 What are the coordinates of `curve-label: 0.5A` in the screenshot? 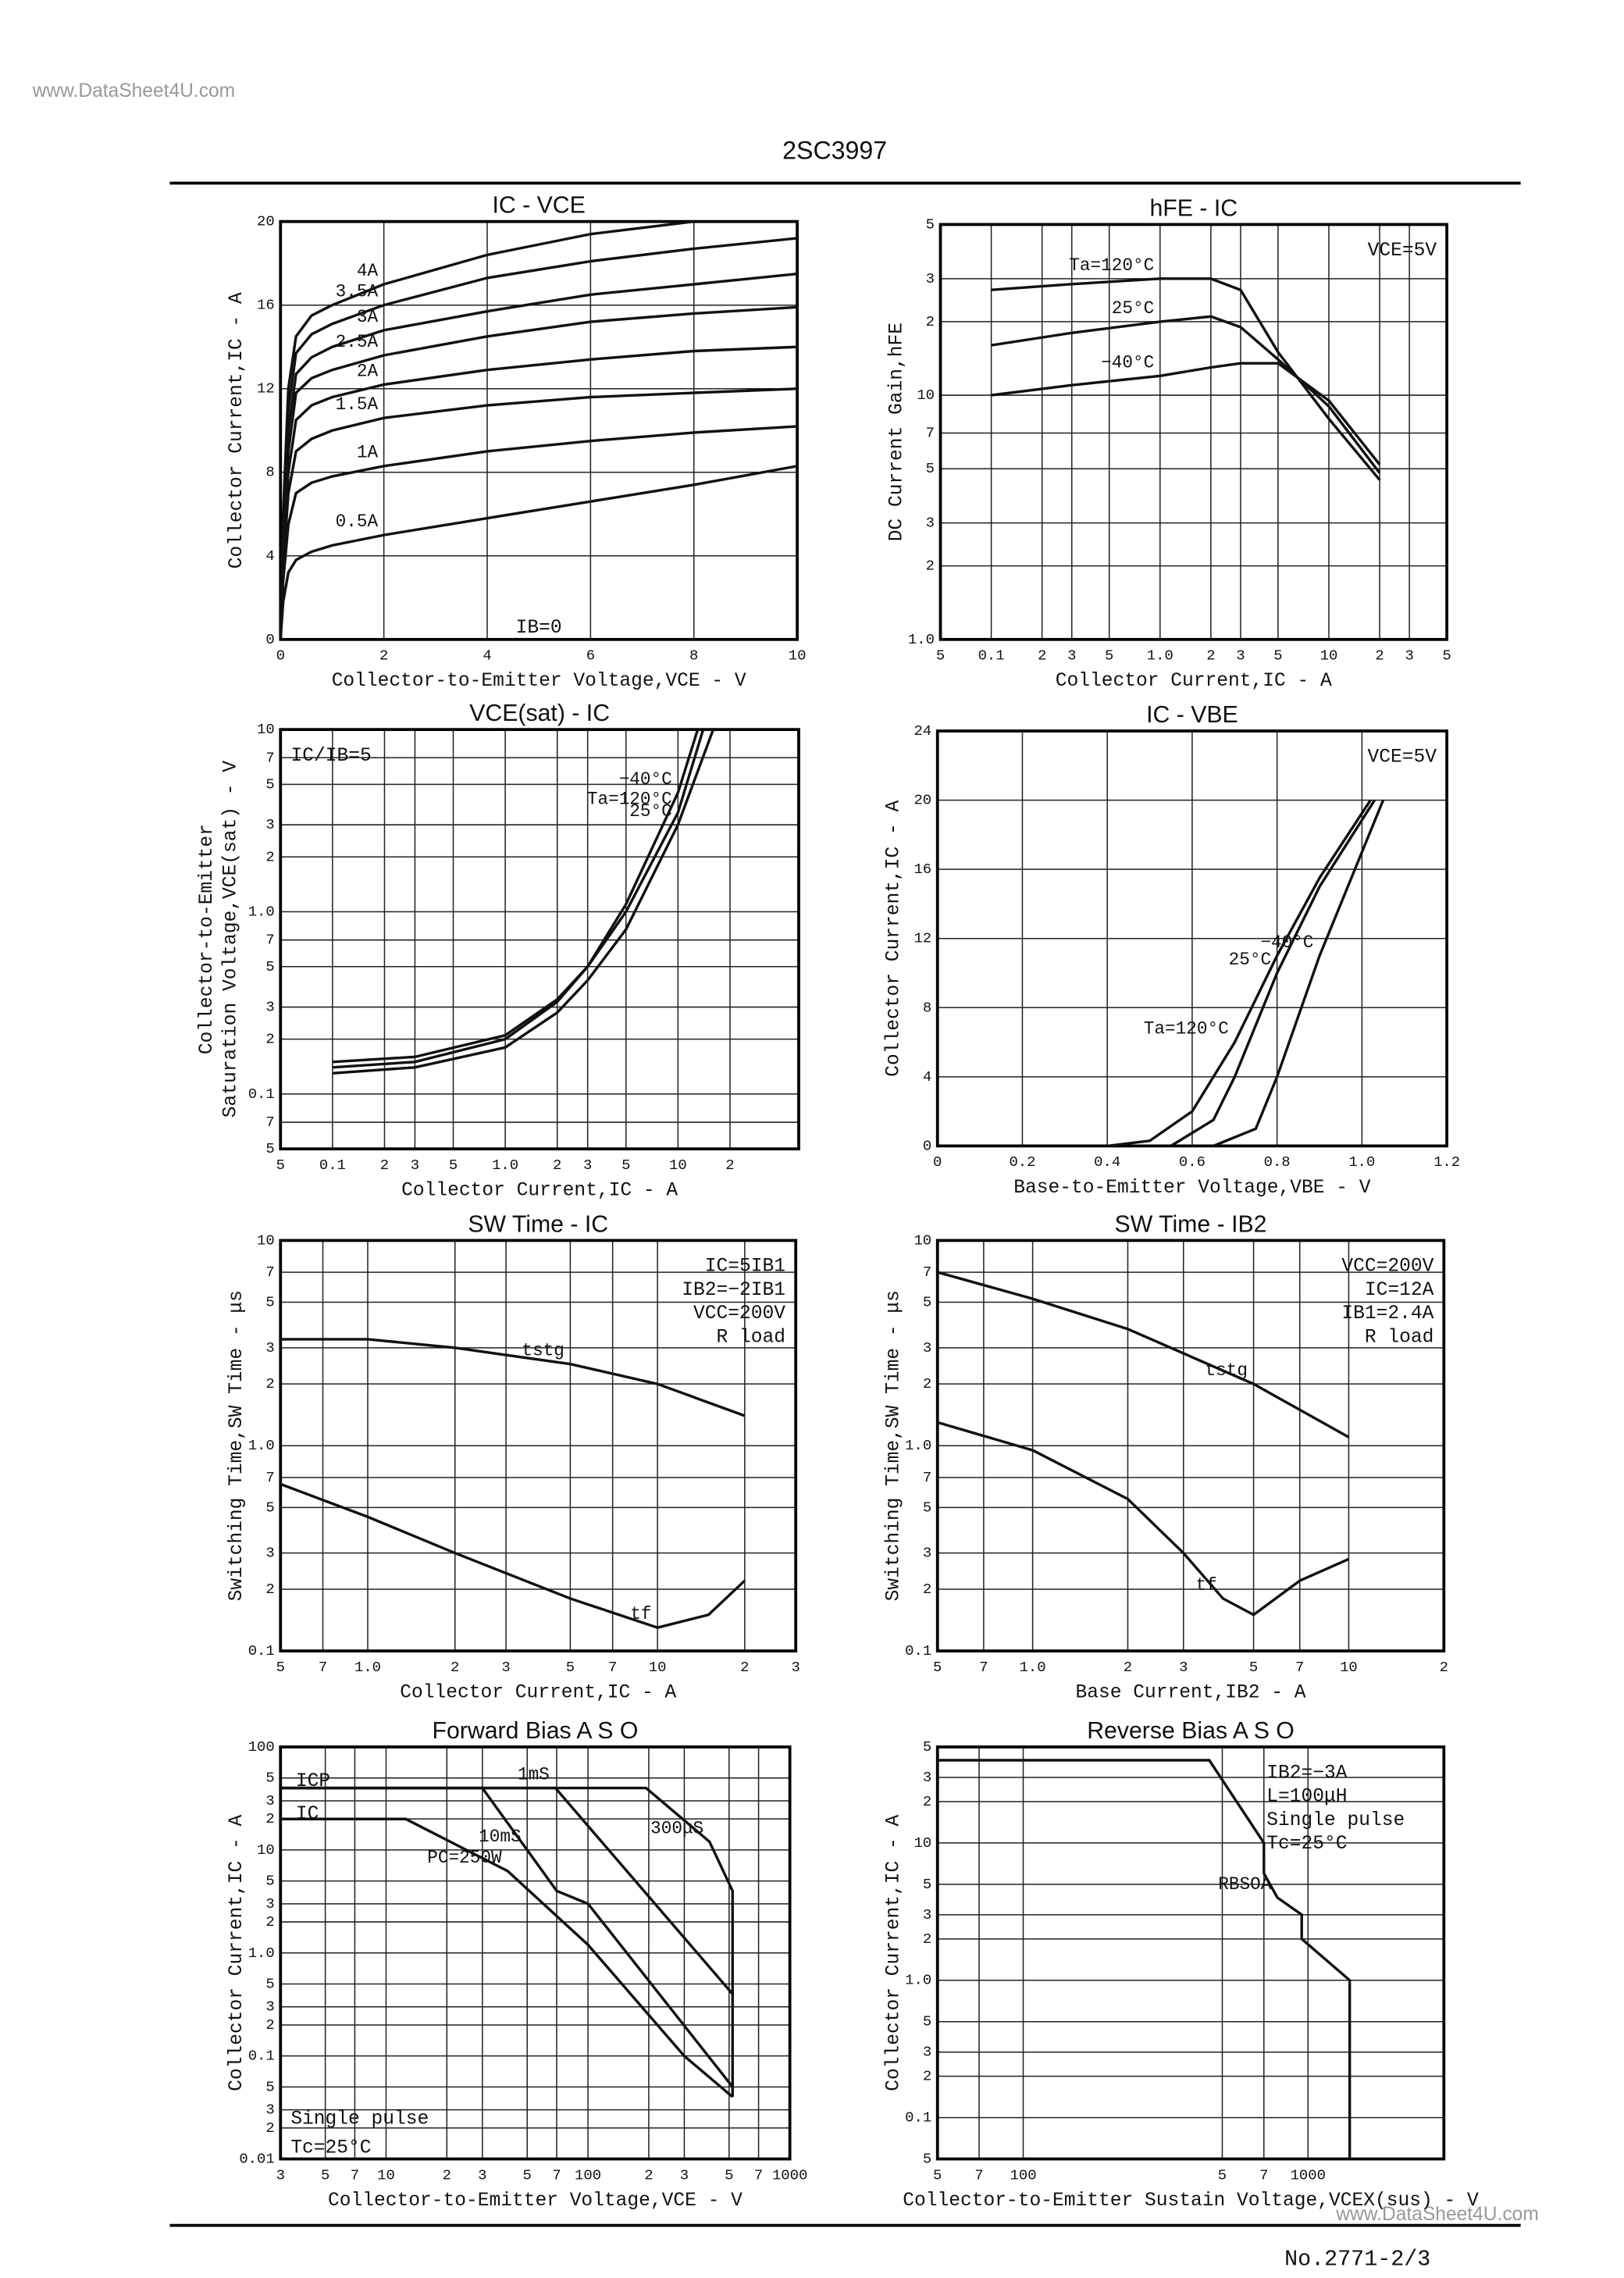 It's located at (357, 522).